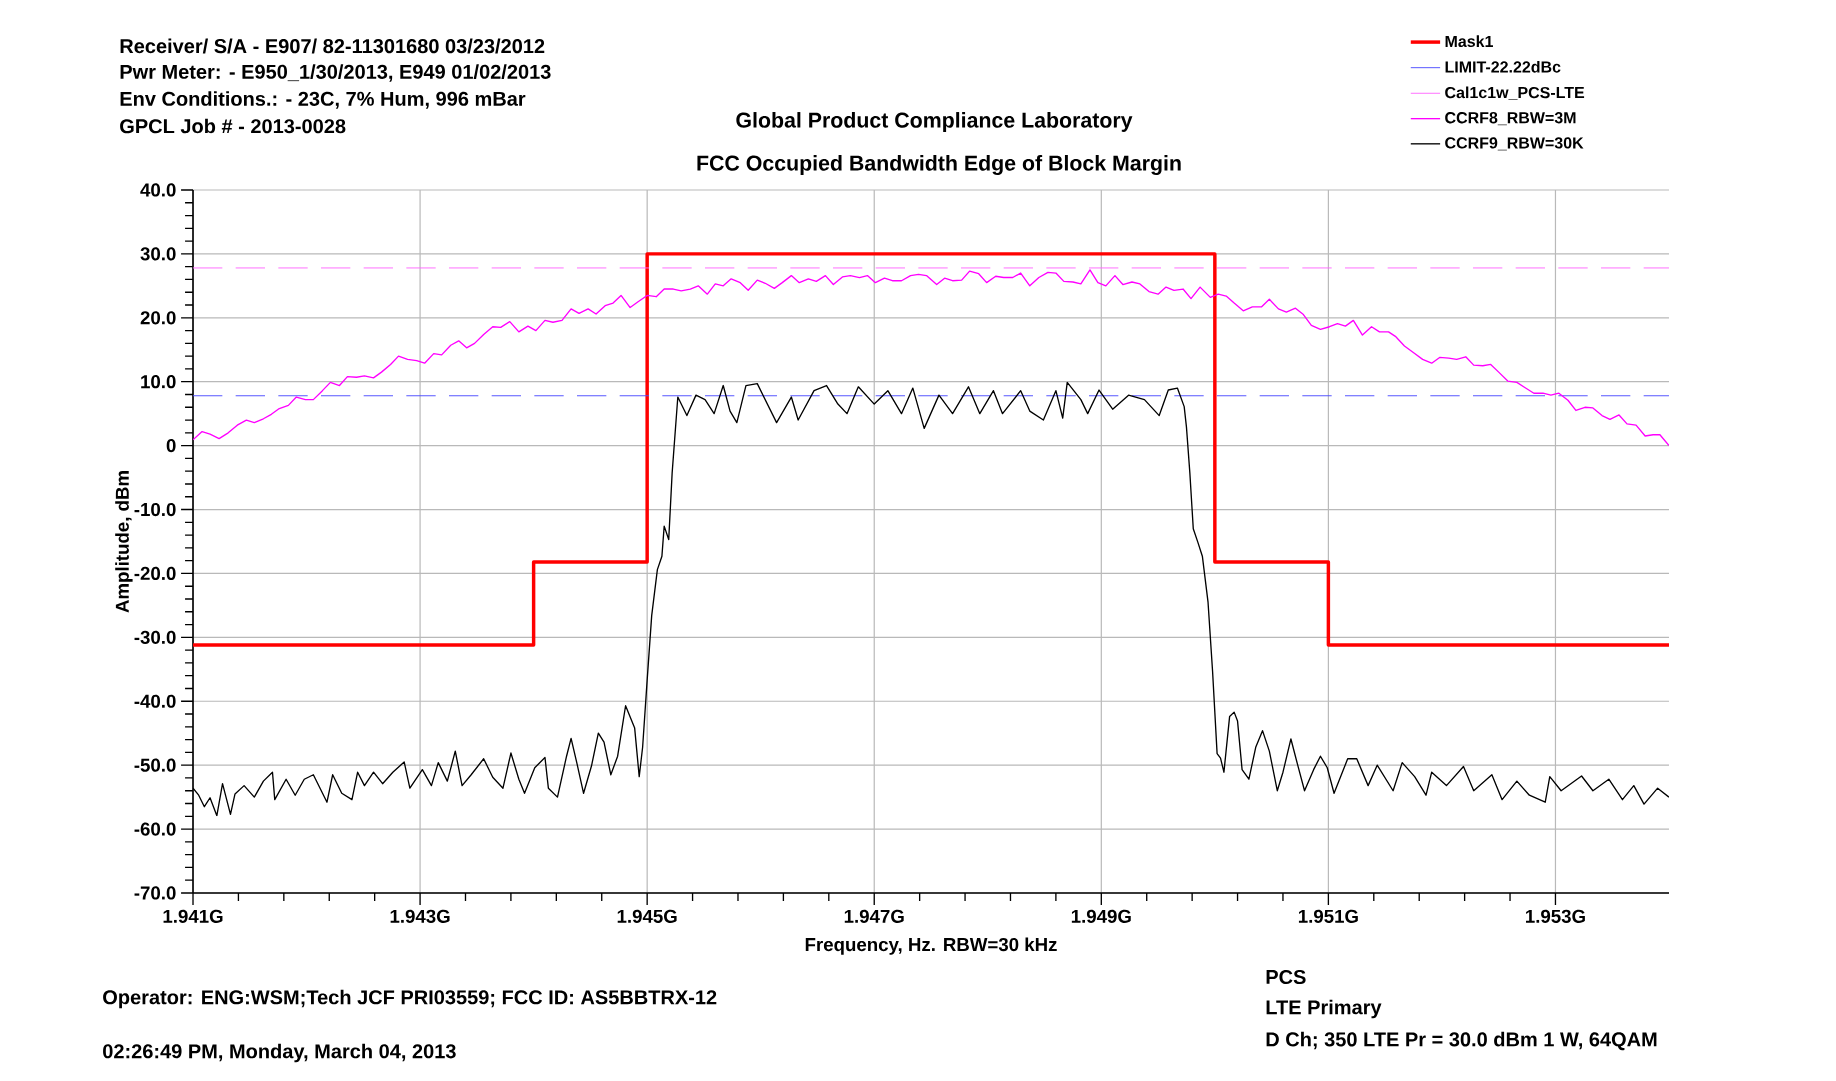 This screenshot has width=1836, height=1081. Describe the element at coordinates (1461, 1041) in the screenshot. I see `text: D Ch; 350 LTE Pr = 30.0 dBm 1 W, 64QAM` at that location.